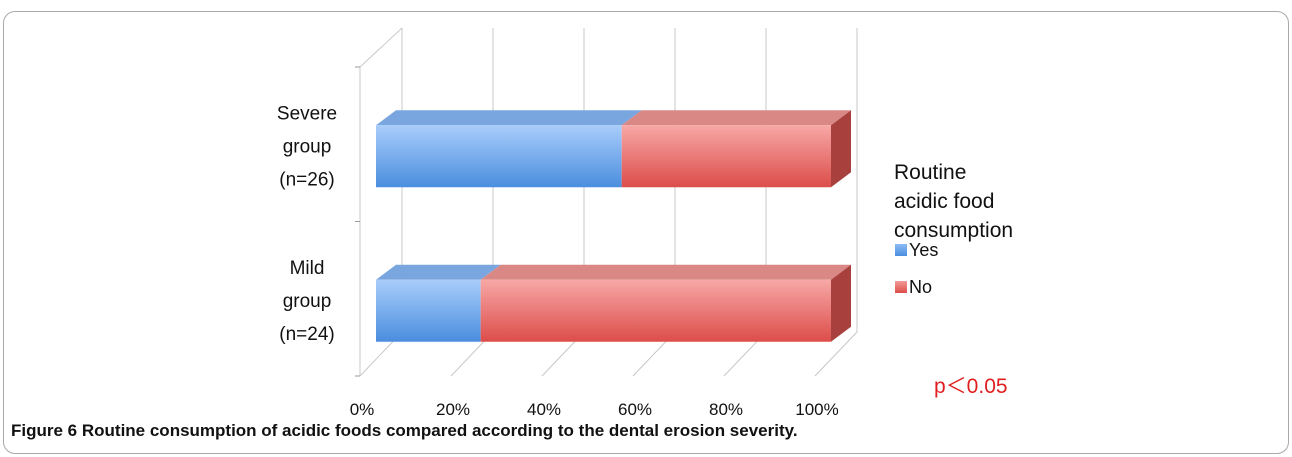  What do you see at coordinates (307, 268) in the screenshot?
I see `category-label: Mild` at bounding box center [307, 268].